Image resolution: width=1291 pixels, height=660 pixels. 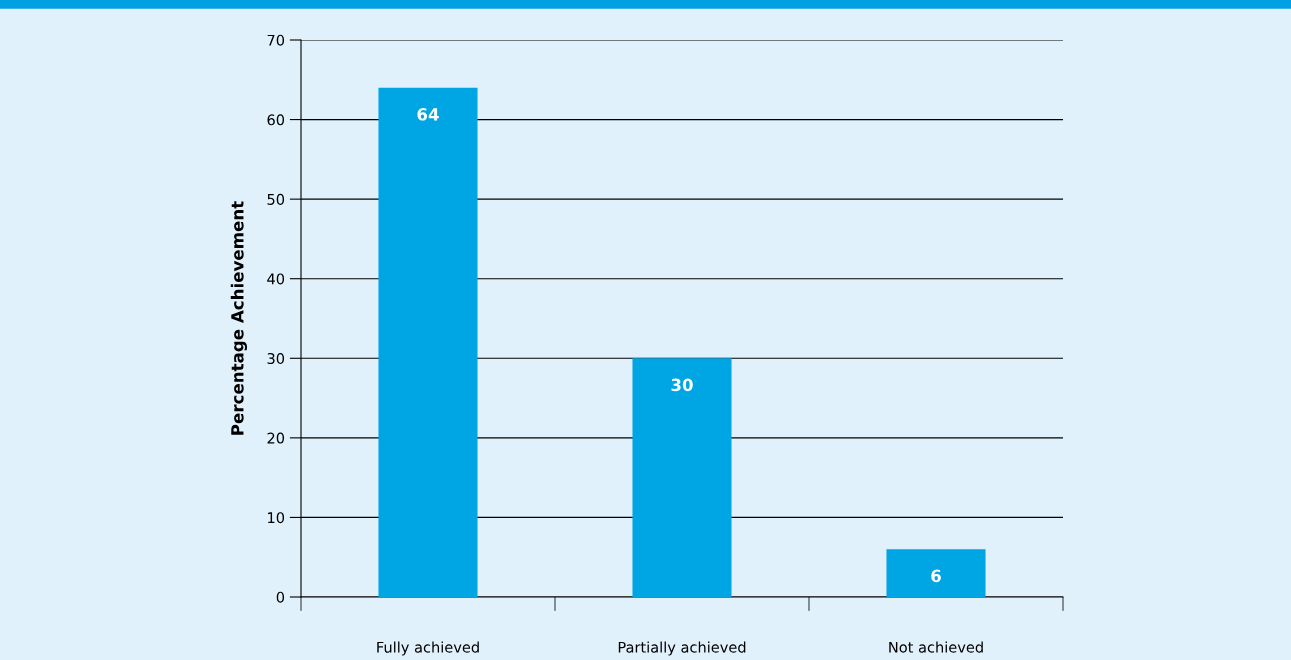 What do you see at coordinates (428, 648) in the screenshot?
I see `x-tick-label: Fully achieved` at bounding box center [428, 648].